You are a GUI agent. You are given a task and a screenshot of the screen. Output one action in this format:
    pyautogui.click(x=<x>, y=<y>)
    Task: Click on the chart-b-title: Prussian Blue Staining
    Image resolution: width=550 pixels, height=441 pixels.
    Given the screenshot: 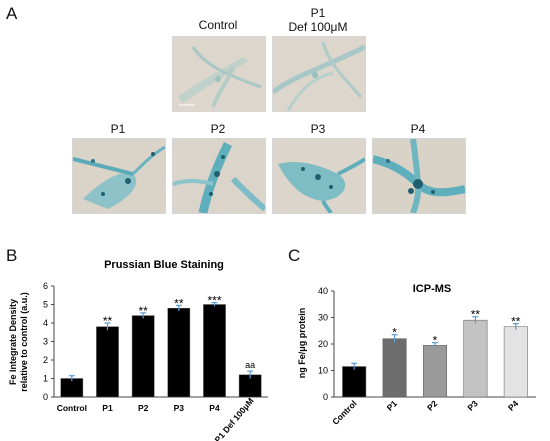 What is the action you would take?
    pyautogui.click(x=164, y=265)
    